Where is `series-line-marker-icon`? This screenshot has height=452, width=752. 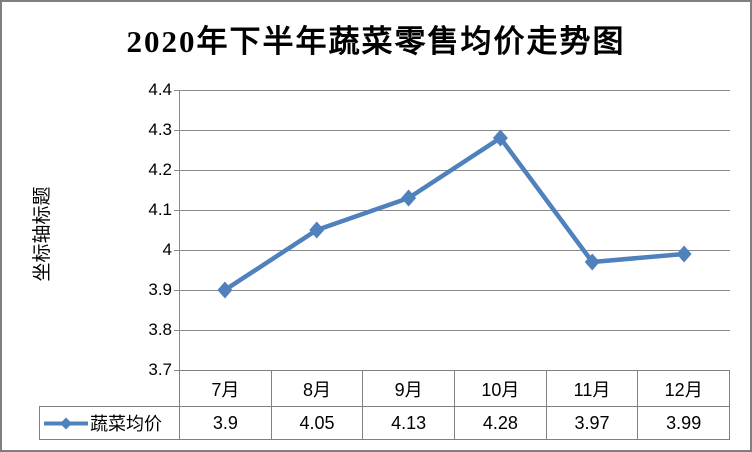 series-line-marker-icon is located at coordinates (66, 423).